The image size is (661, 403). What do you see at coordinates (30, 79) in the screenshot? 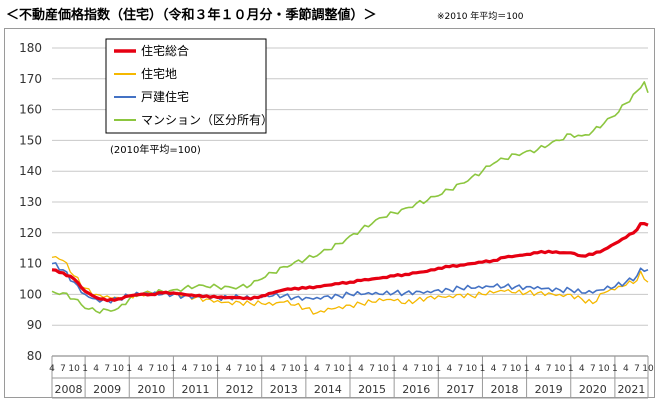
I see `y-tick-170: 170` at bounding box center [30, 79].